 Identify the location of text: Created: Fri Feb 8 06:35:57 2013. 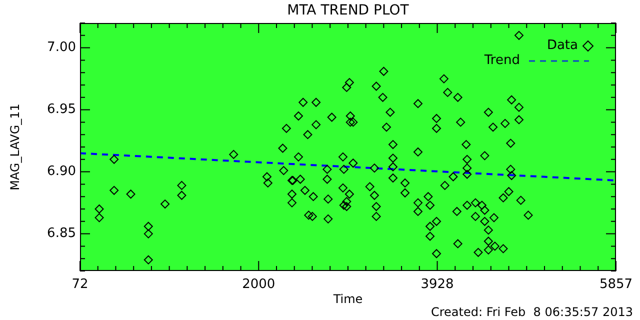
(531, 312).